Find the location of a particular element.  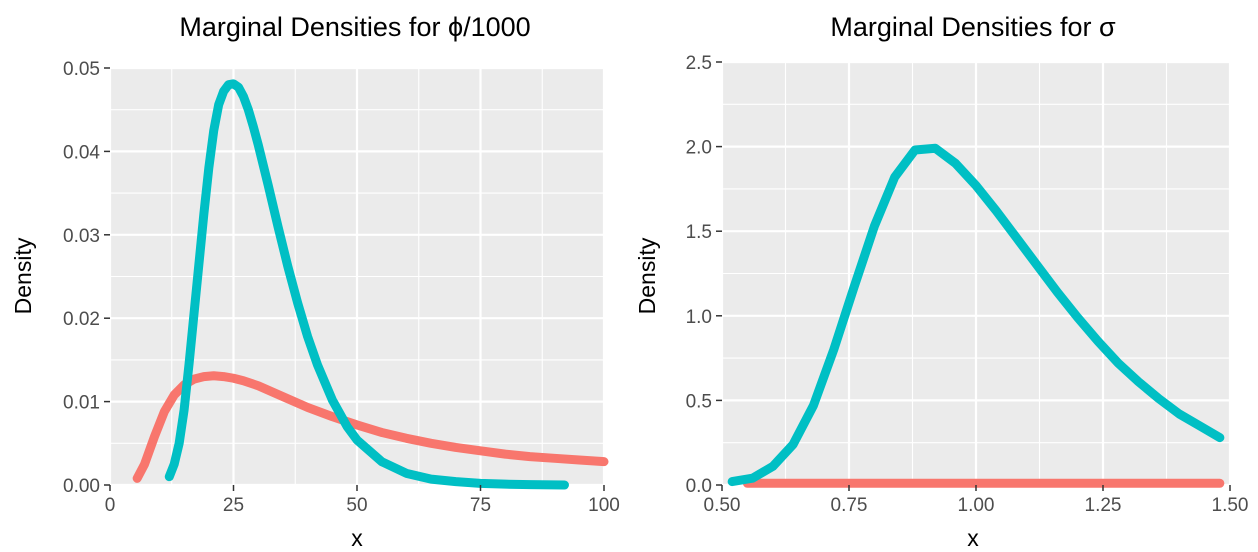

y-tick-label: 0.5 is located at coordinates (699, 401).